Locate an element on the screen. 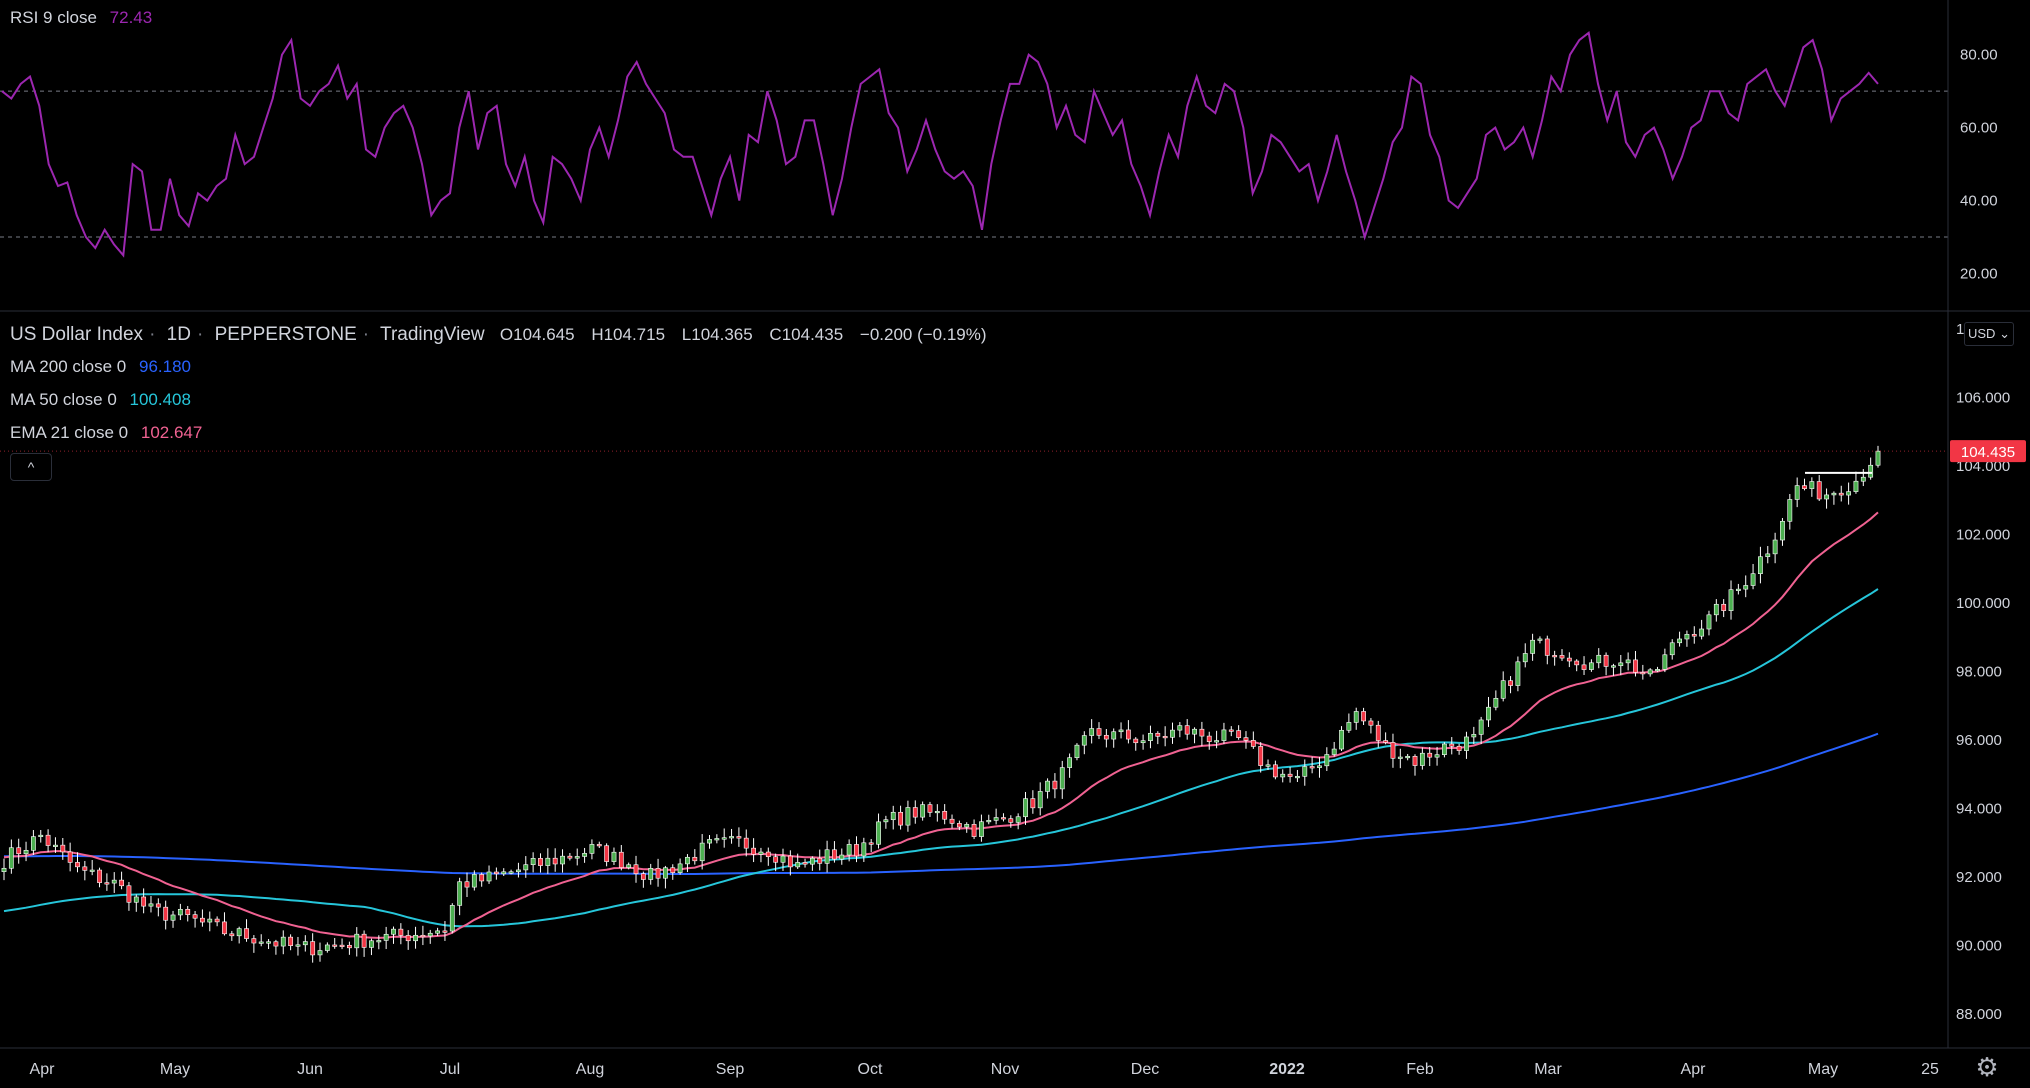 This screenshot has width=2030, height=1088. price-tick-label: 98.000 is located at coordinates (1979, 671).